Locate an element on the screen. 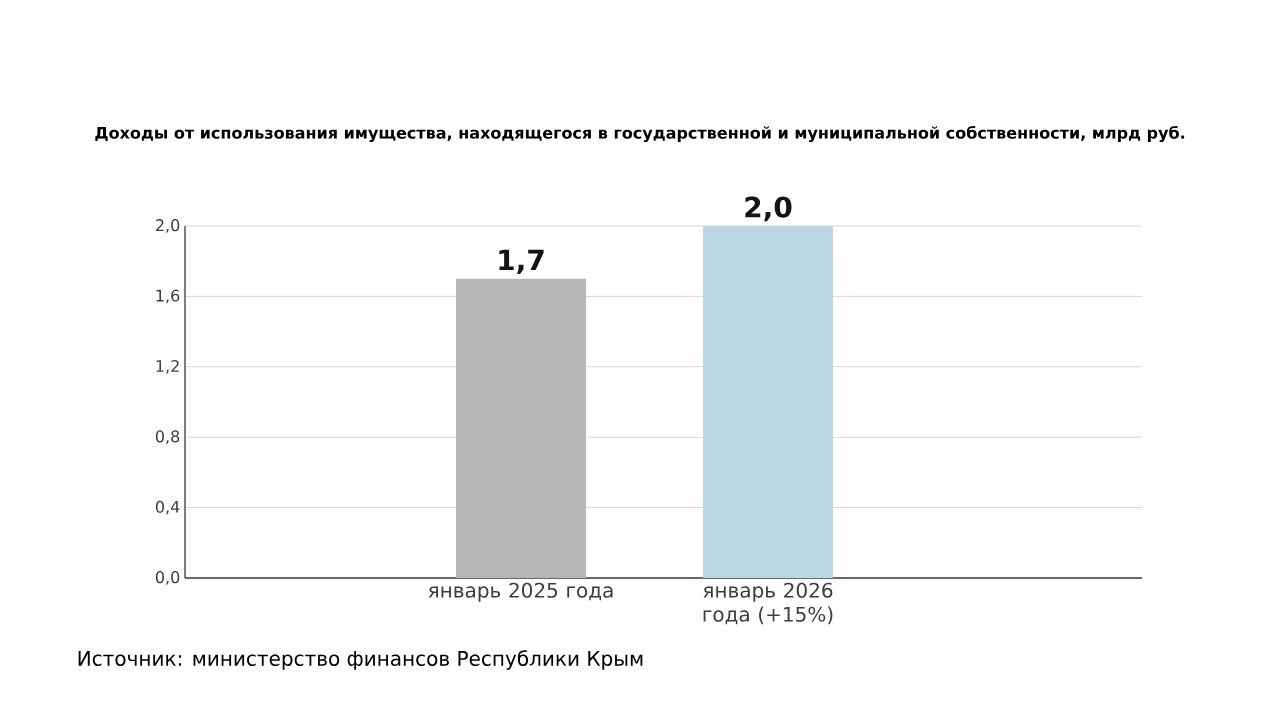 The image size is (1280, 720). x-tick-label: январь 2026 года (+15%) is located at coordinates (768, 603).